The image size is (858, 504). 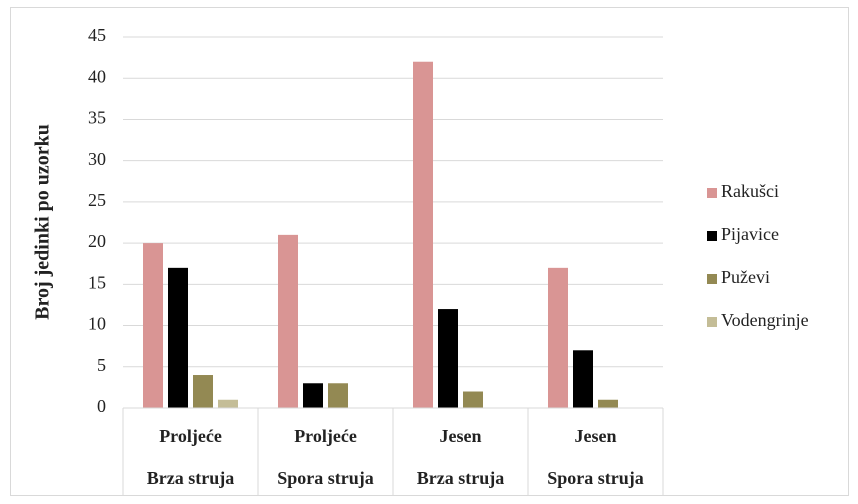 What do you see at coordinates (765, 320) in the screenshot?
I see `legend-label: Vodengrinje` at bounding box center [765, 320].